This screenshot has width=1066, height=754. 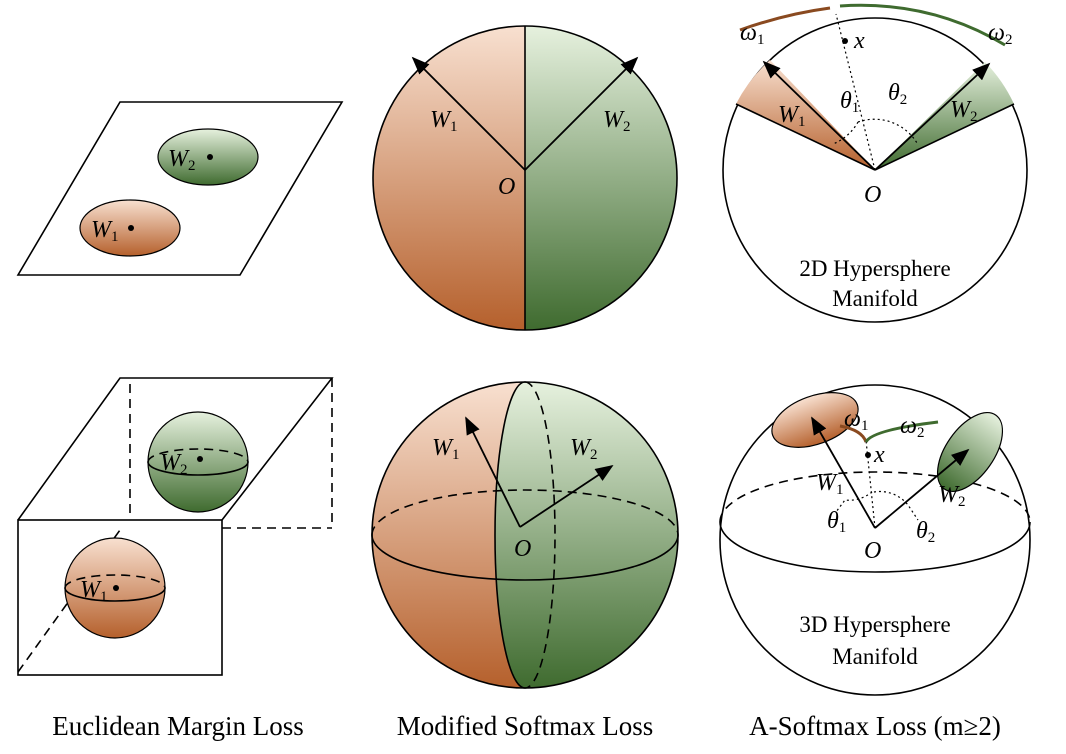 What do you see at coordinates (525, 726) in the screenshot?
I see `caption: Modified Softmax Loss` at bounding box center [525, 726].